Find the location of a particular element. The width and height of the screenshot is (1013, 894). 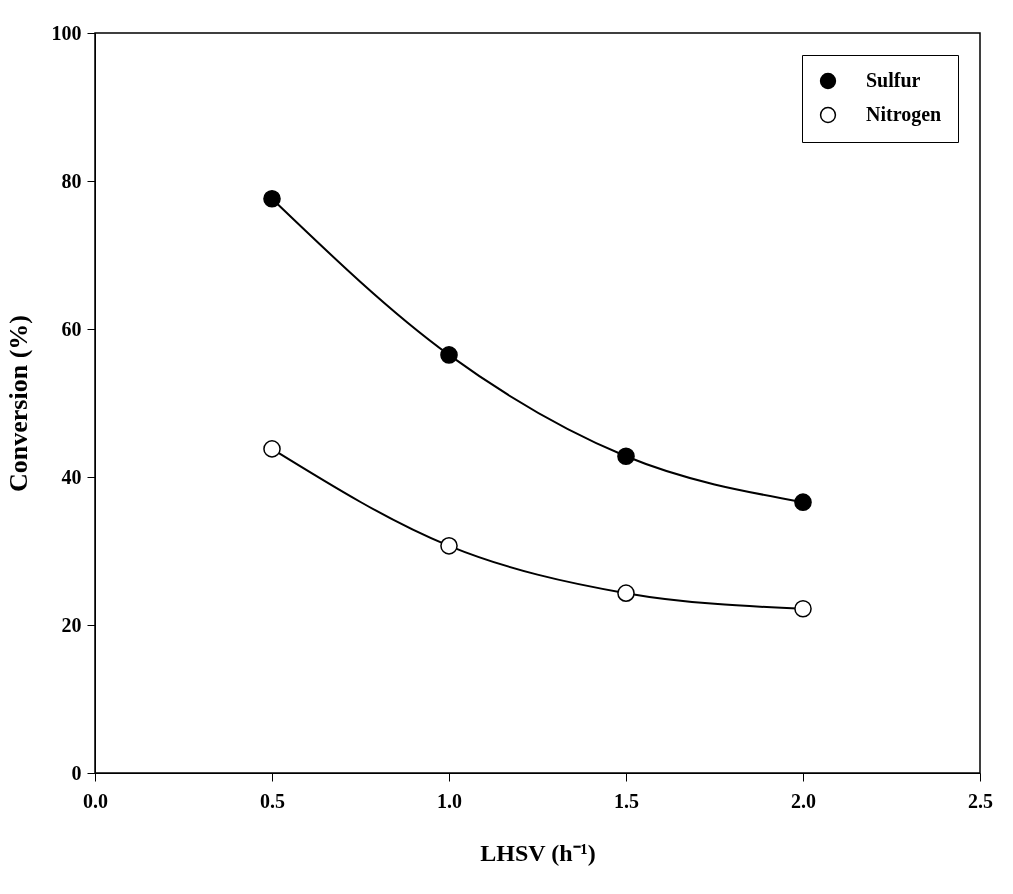

y-tick-label: 40 is located at coordinates (71, 476).